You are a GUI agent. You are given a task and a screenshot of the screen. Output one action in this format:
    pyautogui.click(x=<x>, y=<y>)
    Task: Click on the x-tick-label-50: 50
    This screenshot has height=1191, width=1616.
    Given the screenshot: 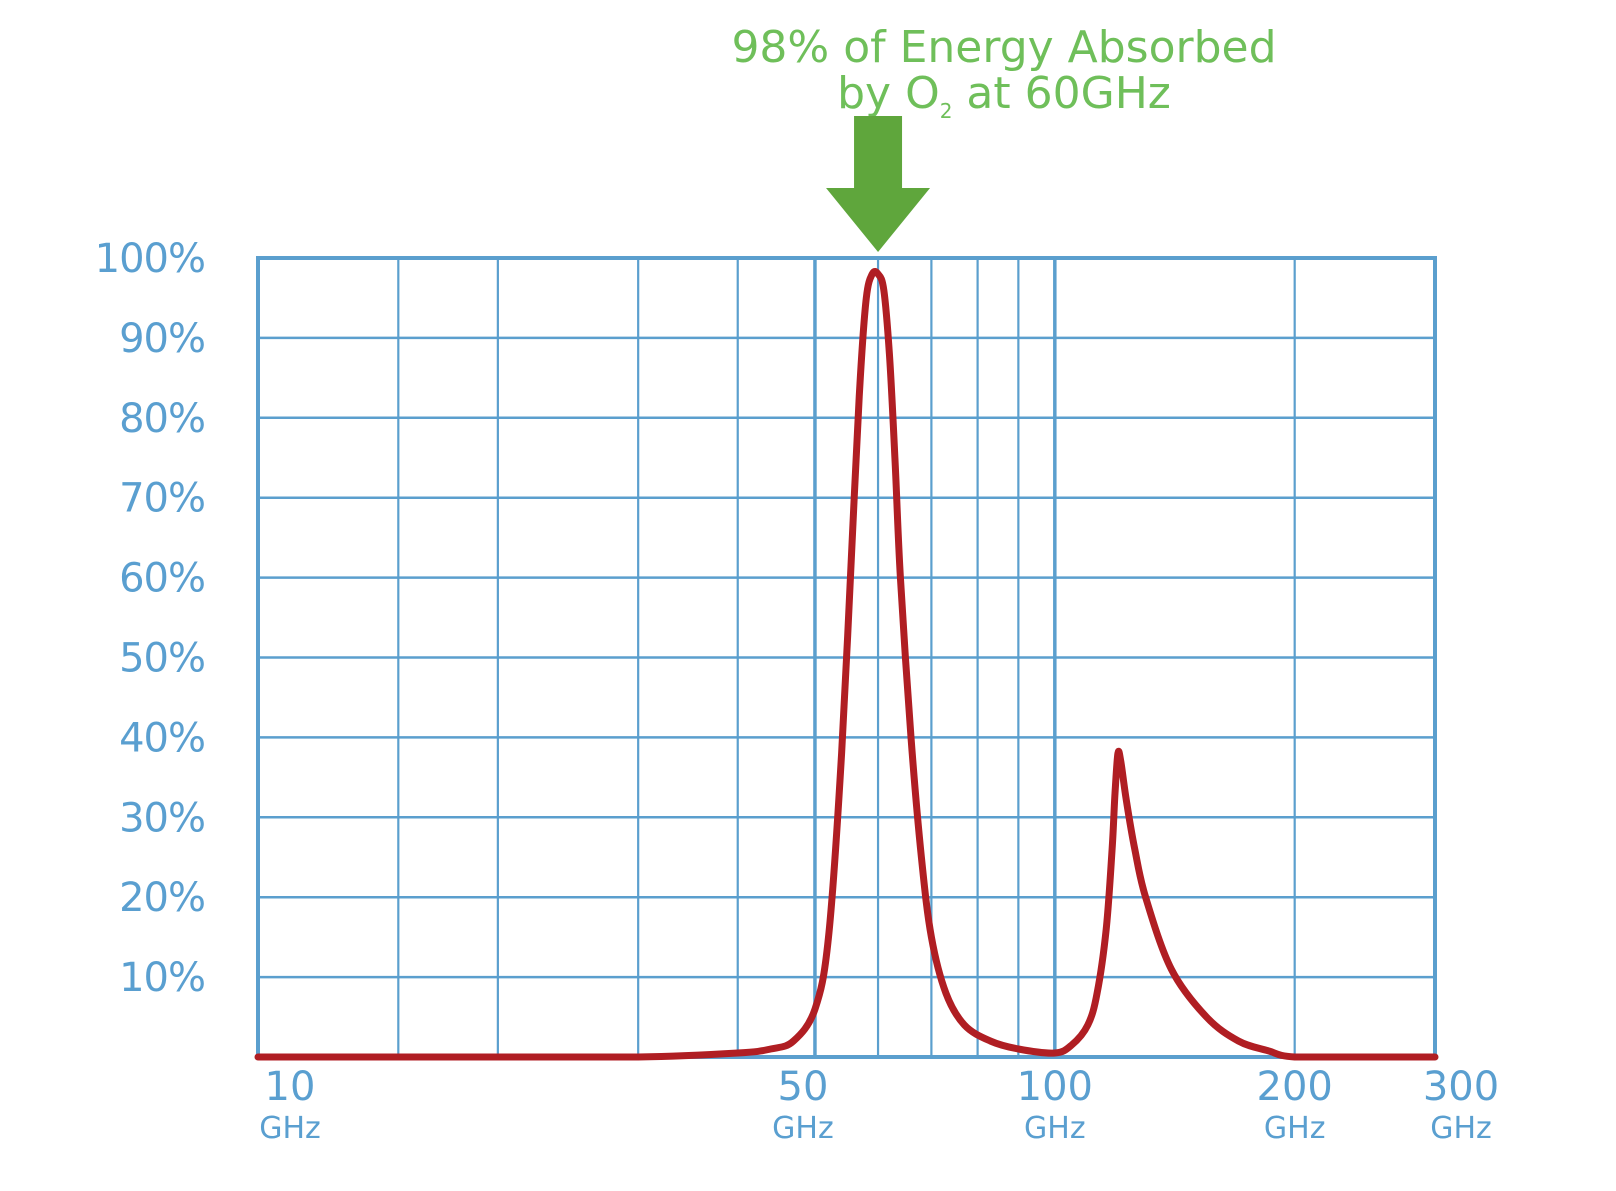 What is the action you would take?
    pyautogui.click(x=803, y=1087)
    